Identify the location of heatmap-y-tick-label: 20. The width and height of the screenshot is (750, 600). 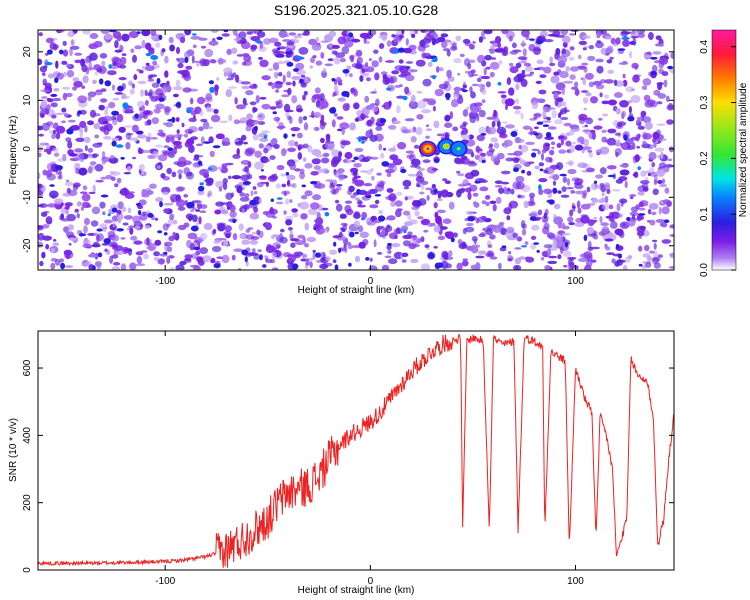
(27, 52).